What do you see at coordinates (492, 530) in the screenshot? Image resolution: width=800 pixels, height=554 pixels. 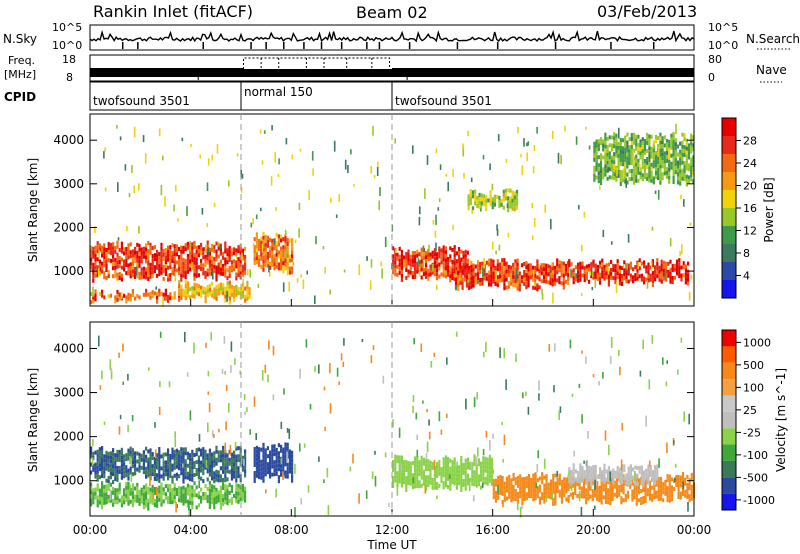 I see `x-tick-label: 16:00` at bounding box center [492, 530].